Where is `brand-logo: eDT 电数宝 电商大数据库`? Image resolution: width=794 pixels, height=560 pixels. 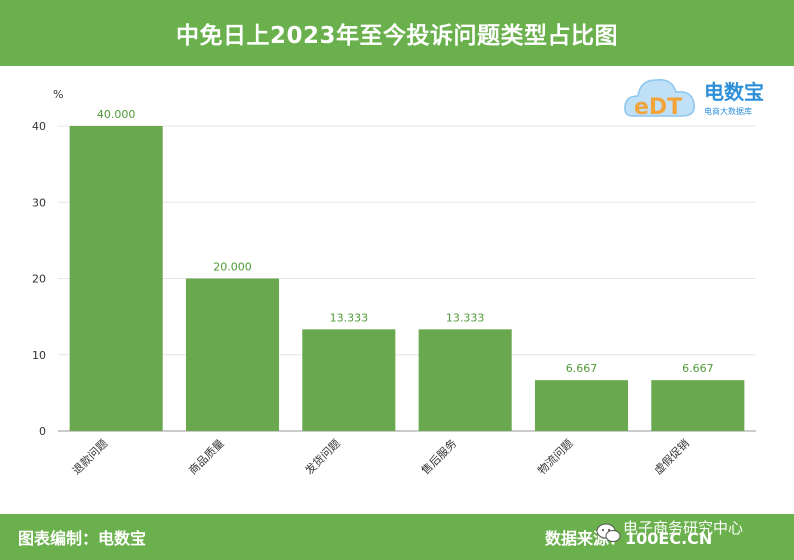 brand-logo: eDT 电数宝 电商大数据库 is located at coordinates (702, 96).